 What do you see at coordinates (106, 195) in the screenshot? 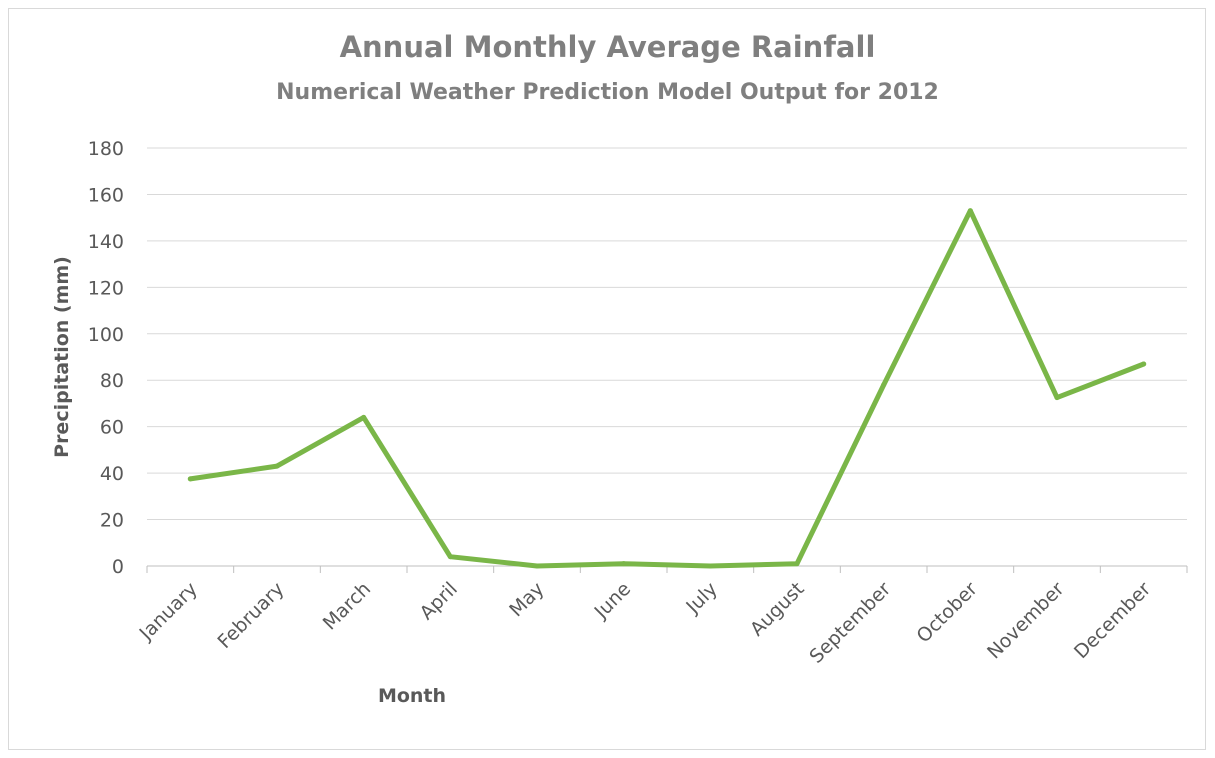
I see `y-tick-label: 160` at bounding box center [106, 195].